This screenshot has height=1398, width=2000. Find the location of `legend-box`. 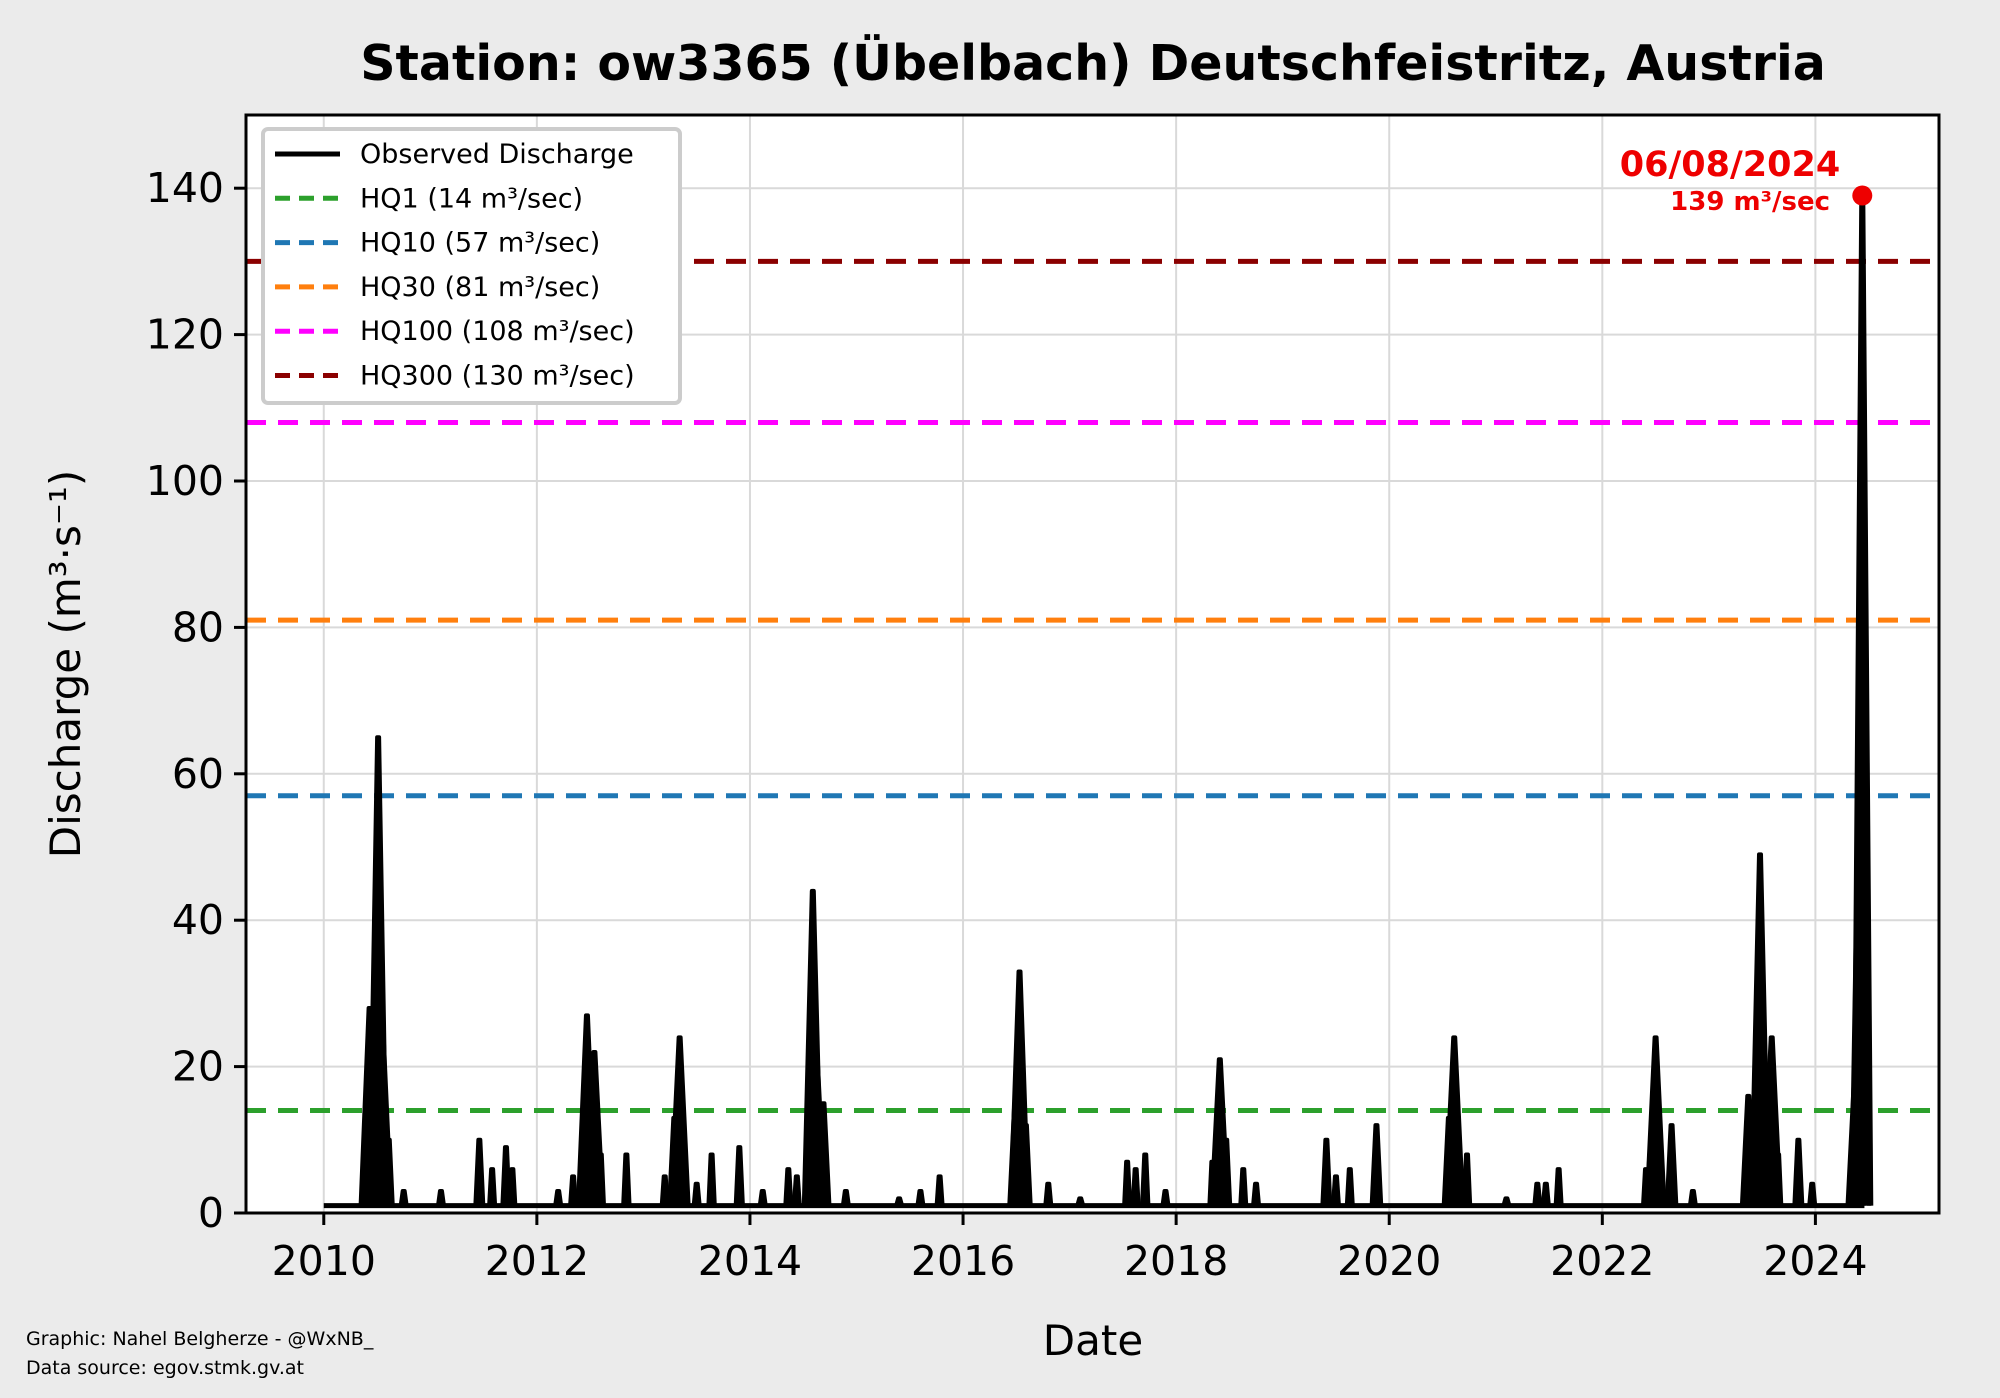

legend-box is located at coordinates (471, 266).